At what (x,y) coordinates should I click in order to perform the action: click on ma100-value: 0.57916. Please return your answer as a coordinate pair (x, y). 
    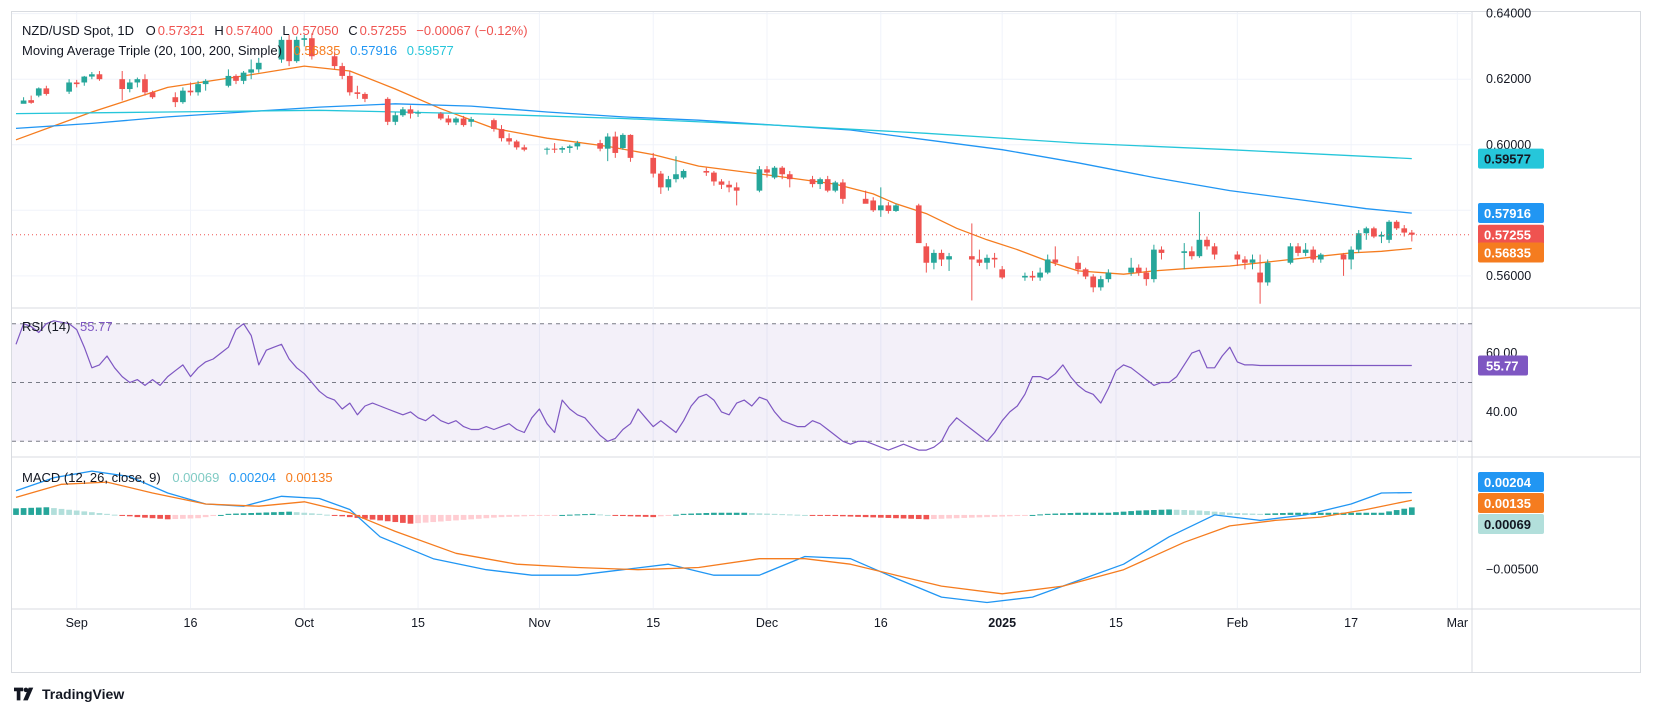
    Looking at the image, I should click on (374, 50).